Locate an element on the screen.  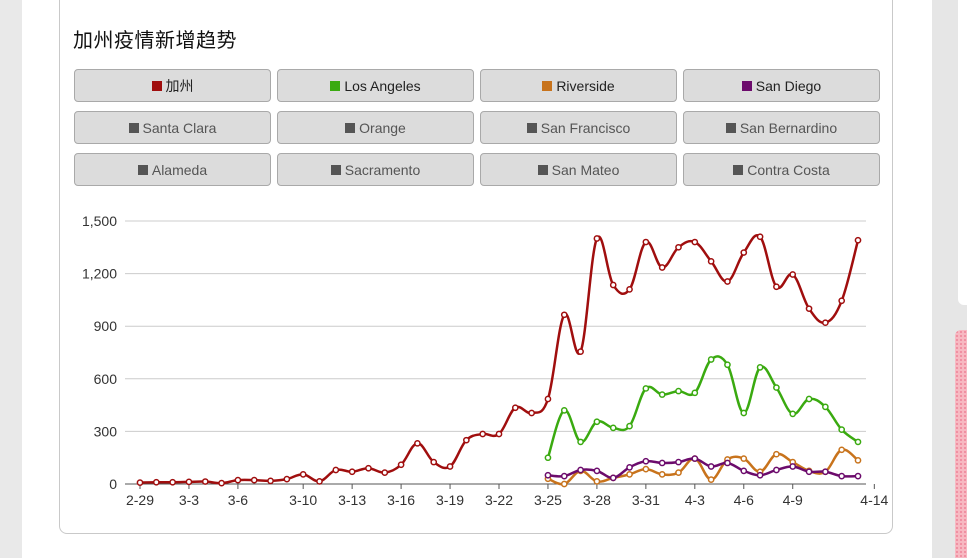
legend-button-2: Riverside is located at coordinates (578, 85).